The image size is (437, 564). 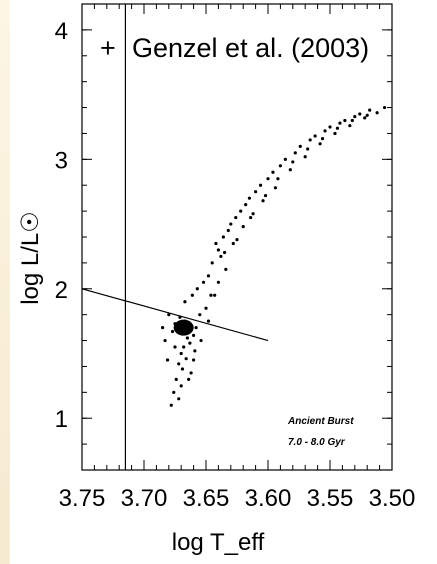 I want to click on data-point-cluster, so click(x=183, y=327).